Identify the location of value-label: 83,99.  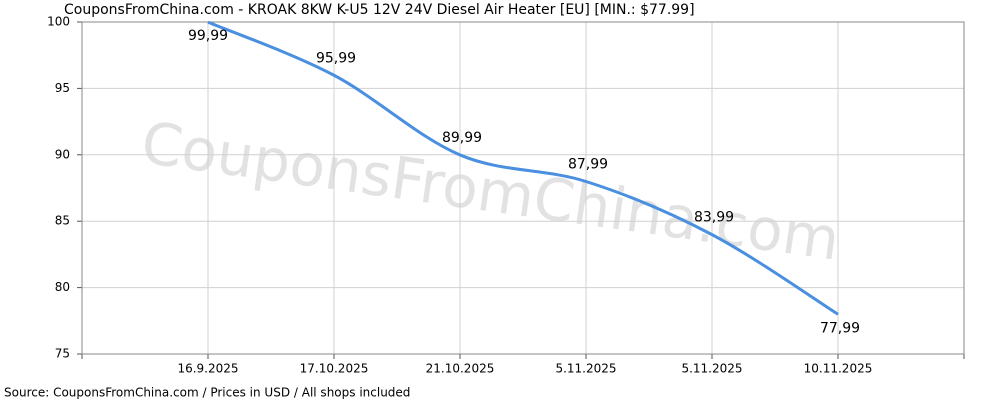
(714, 218).